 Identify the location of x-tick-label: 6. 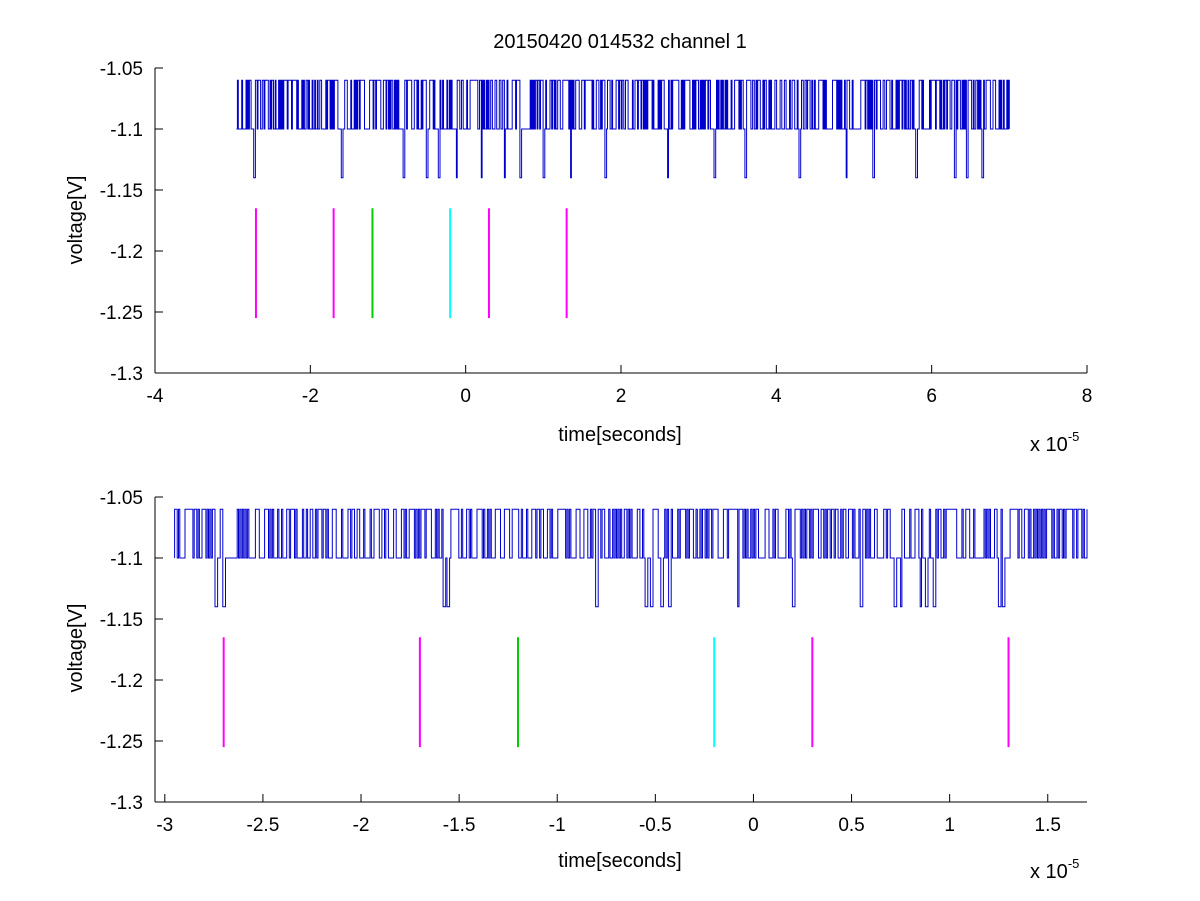
(931, 396).